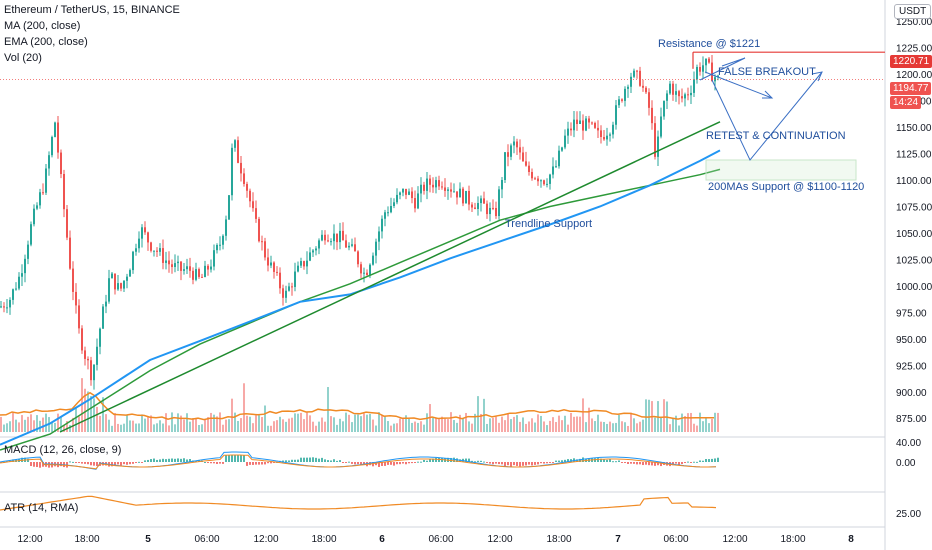 This screenshot has height=550, width=932. I want to click on x-tick-label: 6, so click(382, 539).